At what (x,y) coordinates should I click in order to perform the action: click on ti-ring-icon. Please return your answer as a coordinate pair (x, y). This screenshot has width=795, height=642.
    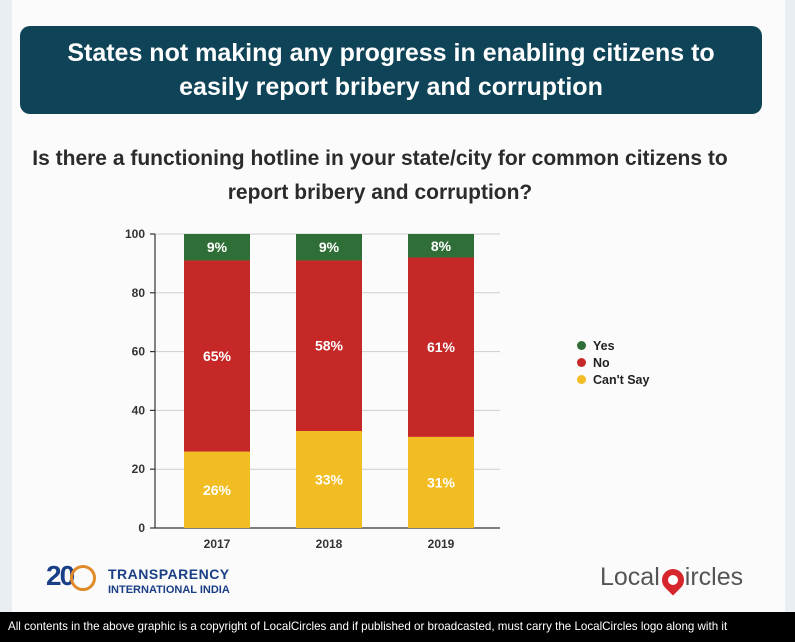
    Looking at the image, I should click on (83, 578).